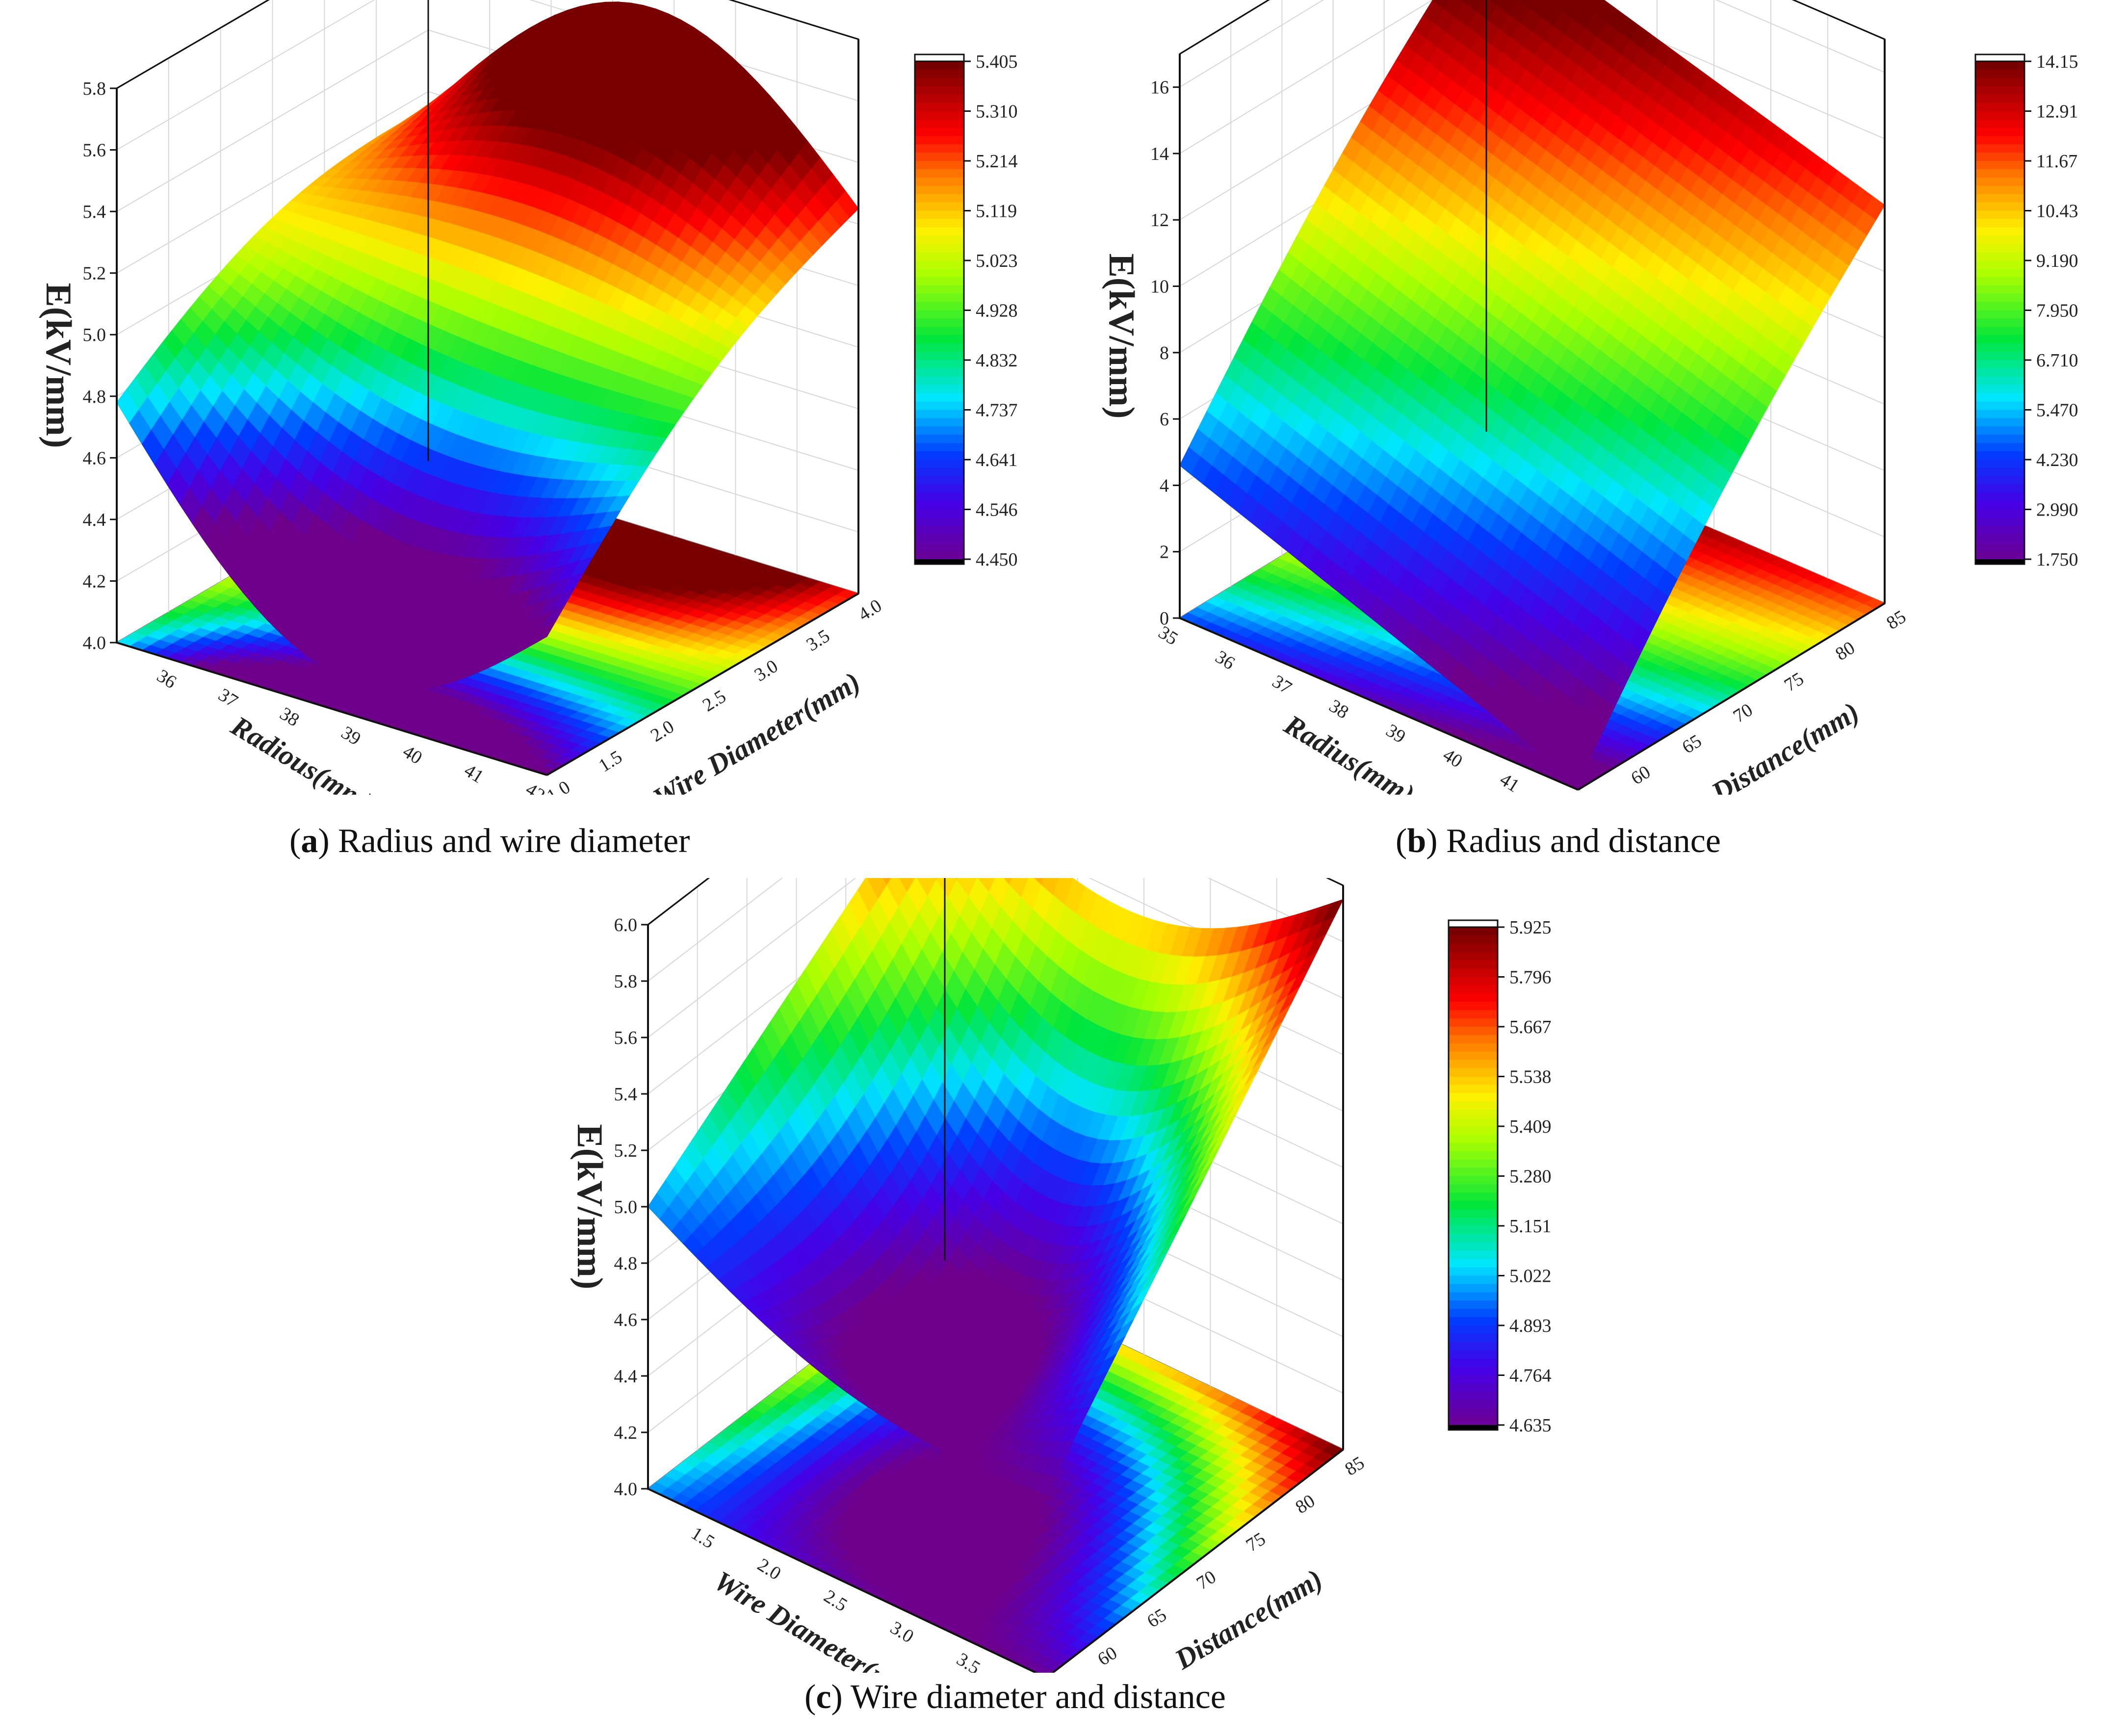 The height and width of the screenshot is (1736, 2126). I want to click on colorbar-tick-label: 4.764, so click(1530, 1376).